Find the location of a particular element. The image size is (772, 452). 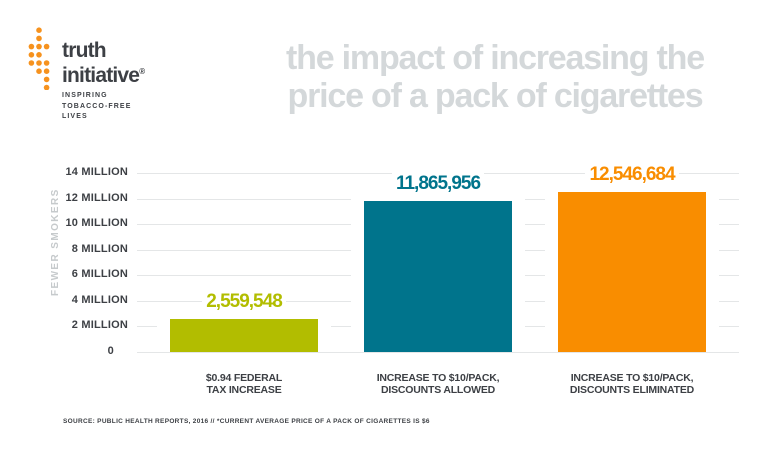

tagline-line: INSPIRING is located at coordinates (85, 95).